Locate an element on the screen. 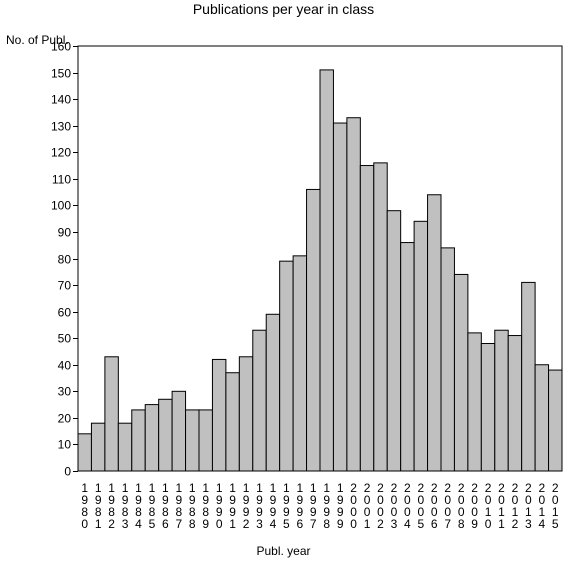 Image resolution: width=567 pixels, height=567 pixels. y-tick-label: 150 is located at coordinates (61, 74).